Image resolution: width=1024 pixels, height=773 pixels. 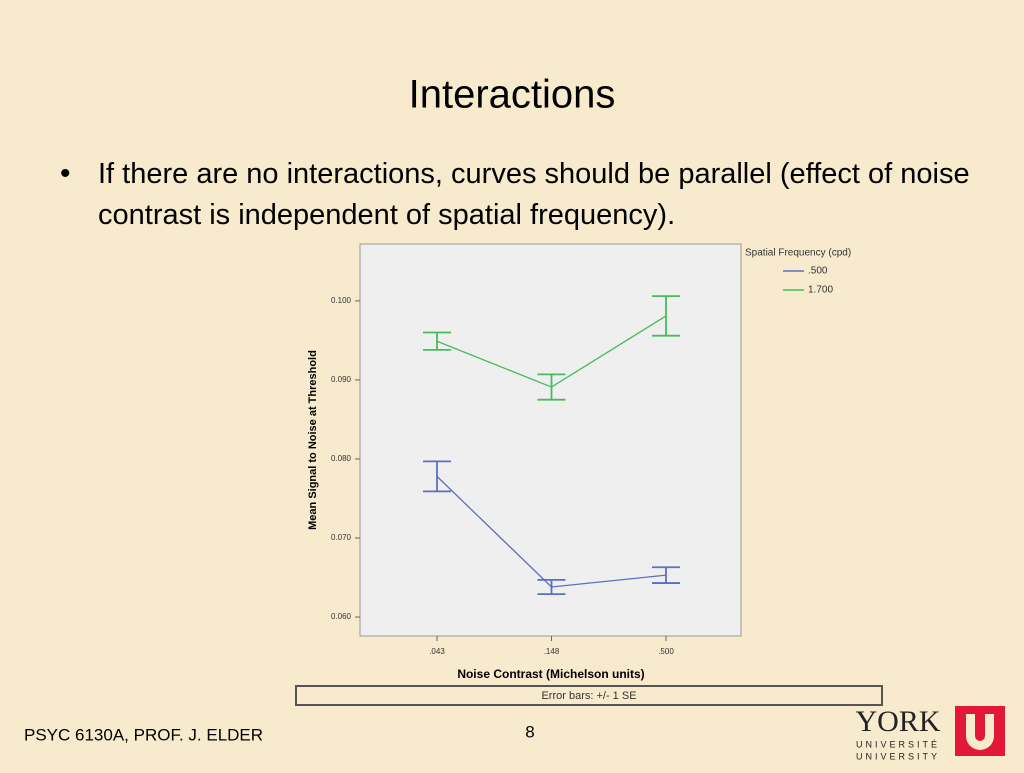 I want to click on y-tick-label: 0.090, so click(x=341, y=379).